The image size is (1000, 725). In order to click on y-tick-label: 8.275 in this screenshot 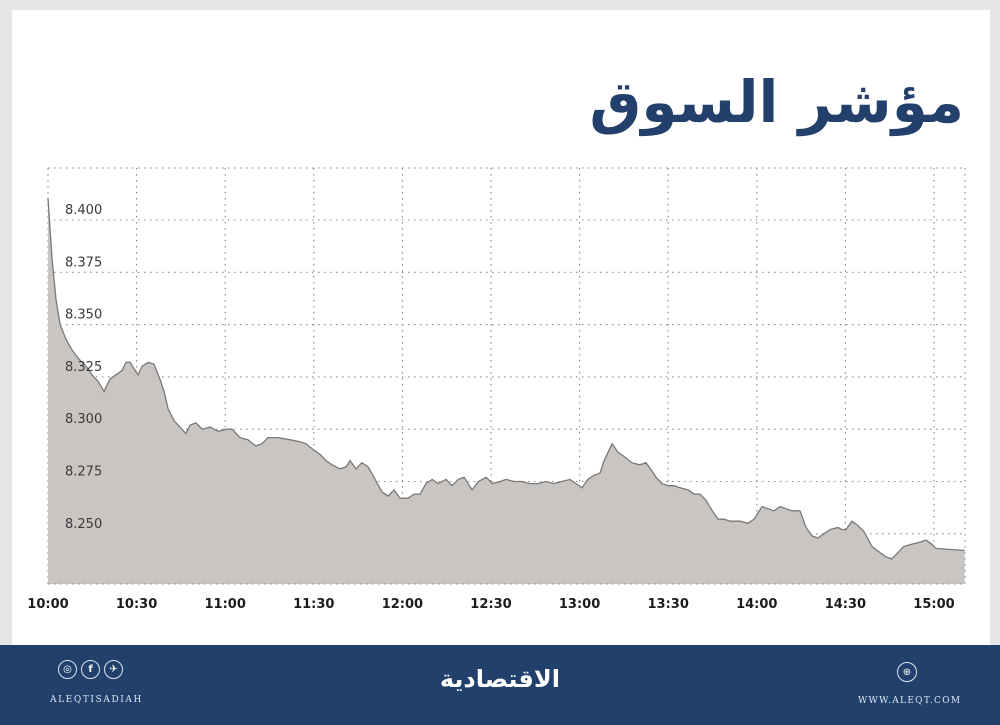, I will do `click(83, 472)`.